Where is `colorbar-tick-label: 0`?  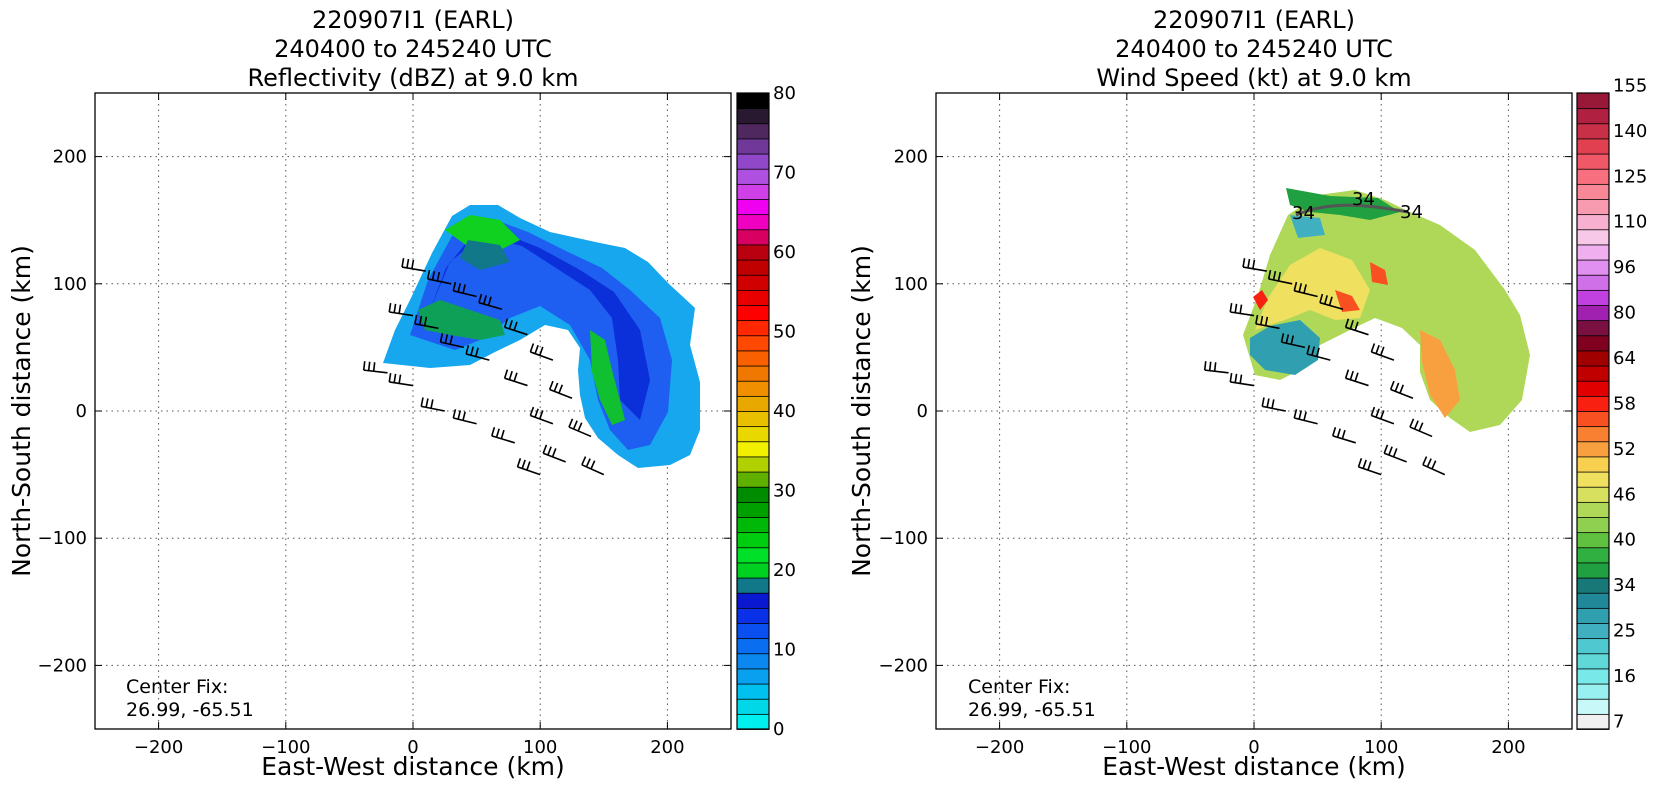
colorbar-tick-label: 0 is located at coordinates (778, 729).